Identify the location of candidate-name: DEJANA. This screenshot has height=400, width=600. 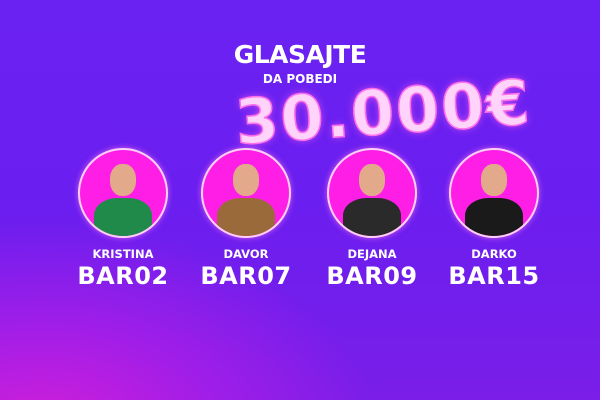
(372, 254).